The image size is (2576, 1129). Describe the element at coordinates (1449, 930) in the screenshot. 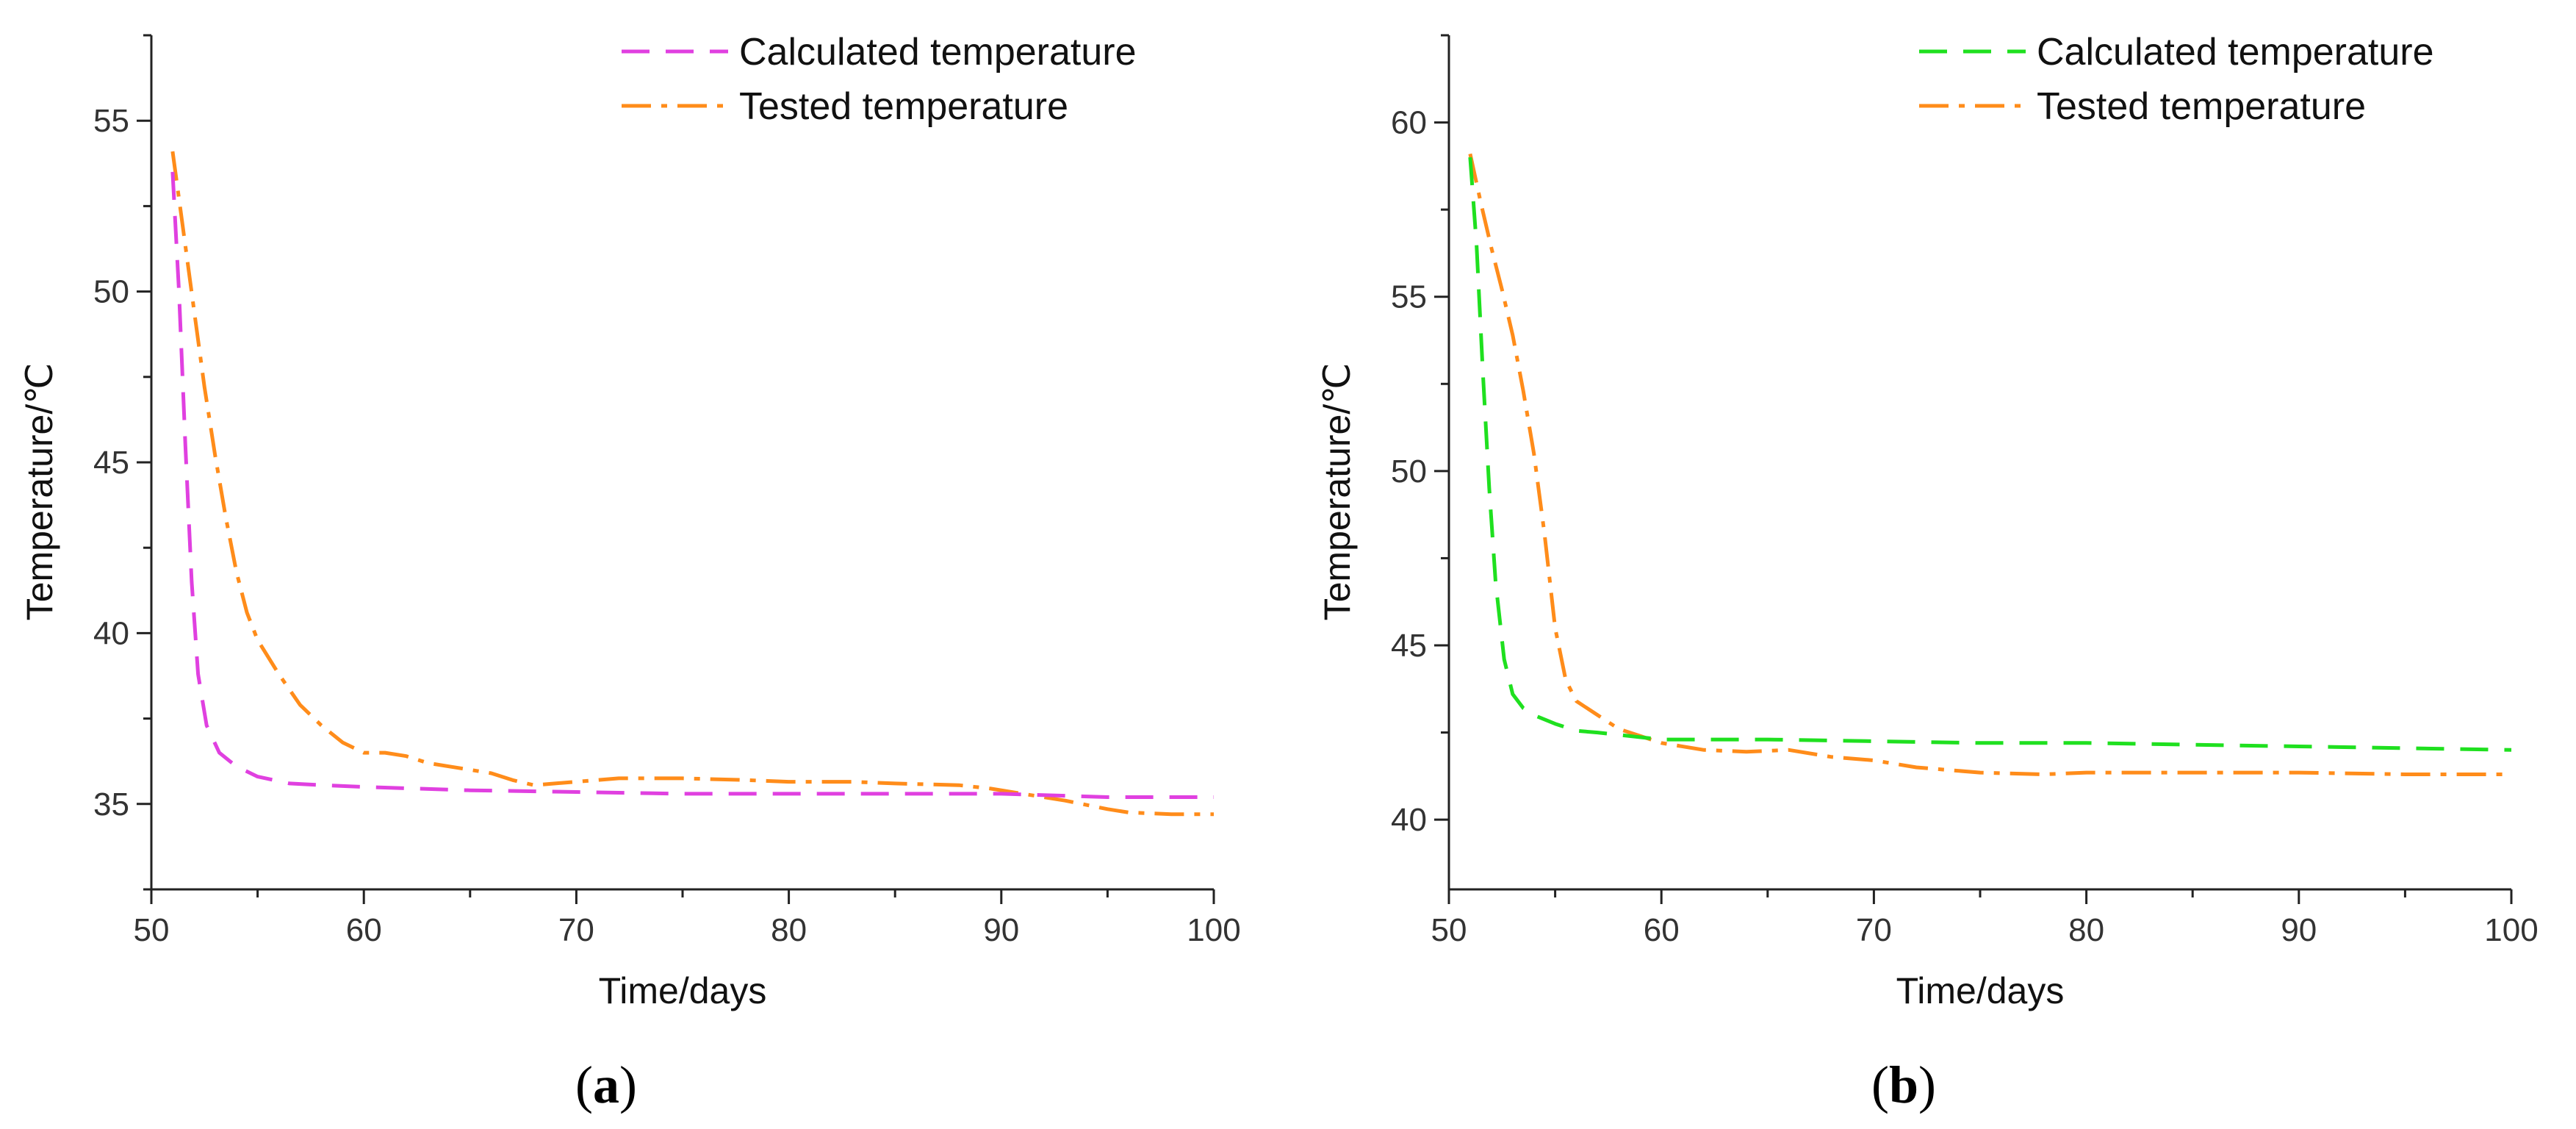

I see `x-tick-label-b: 50` at that location.